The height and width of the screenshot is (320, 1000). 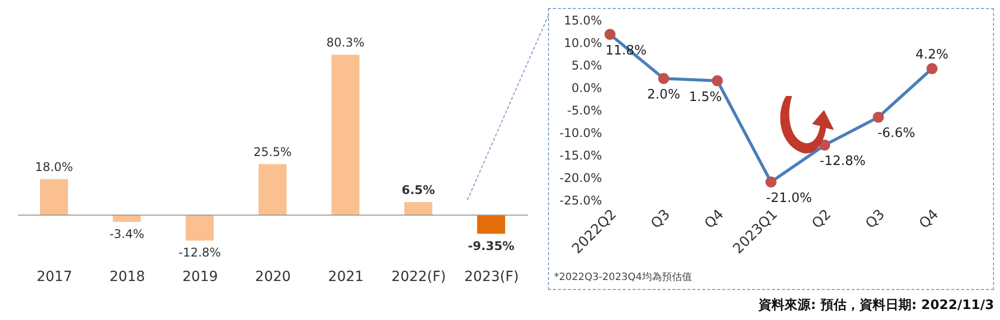 What do you see at coordinates (623, 277) in the screenshot?
I see `text: *2022Q3-2023Q4均為預估值` at bounding box center [623, 277].